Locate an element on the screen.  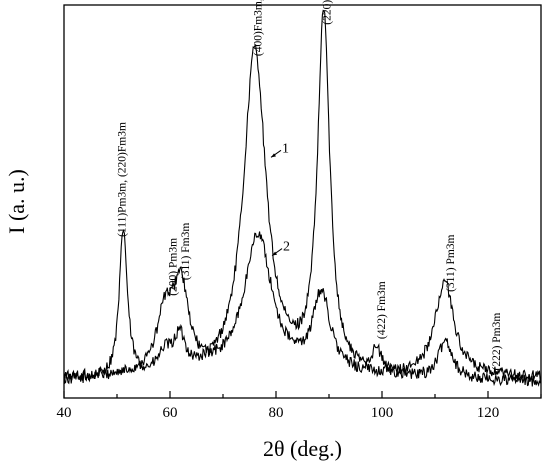
curve-label-1: 1 is located at coordinates (285, 148).